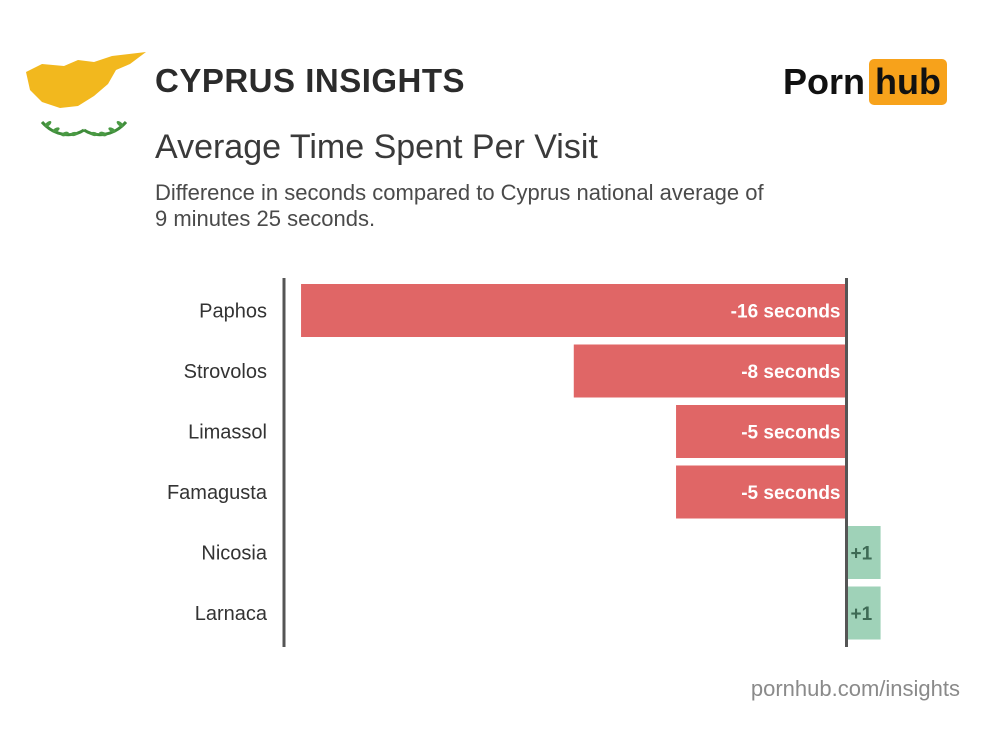 Image resolution: width=1000 pixels, height=740 pixels. I want to click on bar-famagusta, so click(761, 492).